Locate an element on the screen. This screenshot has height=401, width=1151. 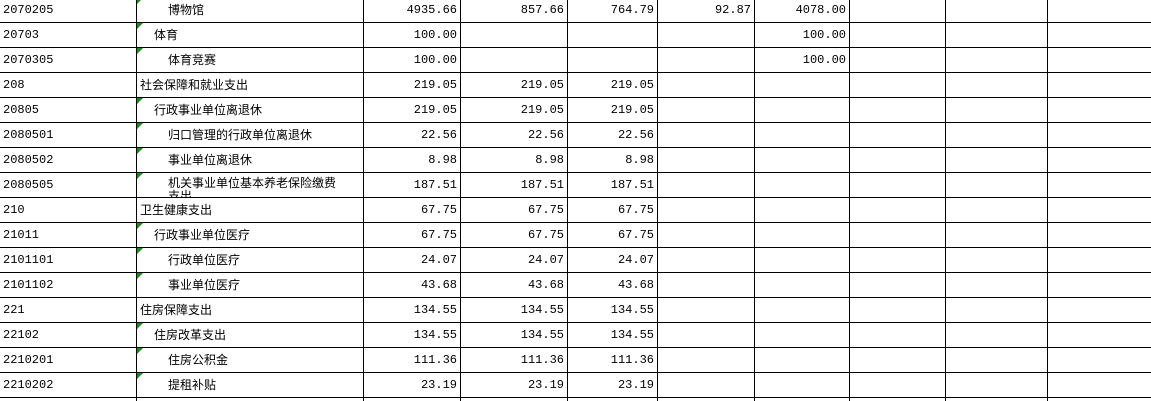
name-cell: 行政事业单位医疗 is located at coordinates (202, 235).